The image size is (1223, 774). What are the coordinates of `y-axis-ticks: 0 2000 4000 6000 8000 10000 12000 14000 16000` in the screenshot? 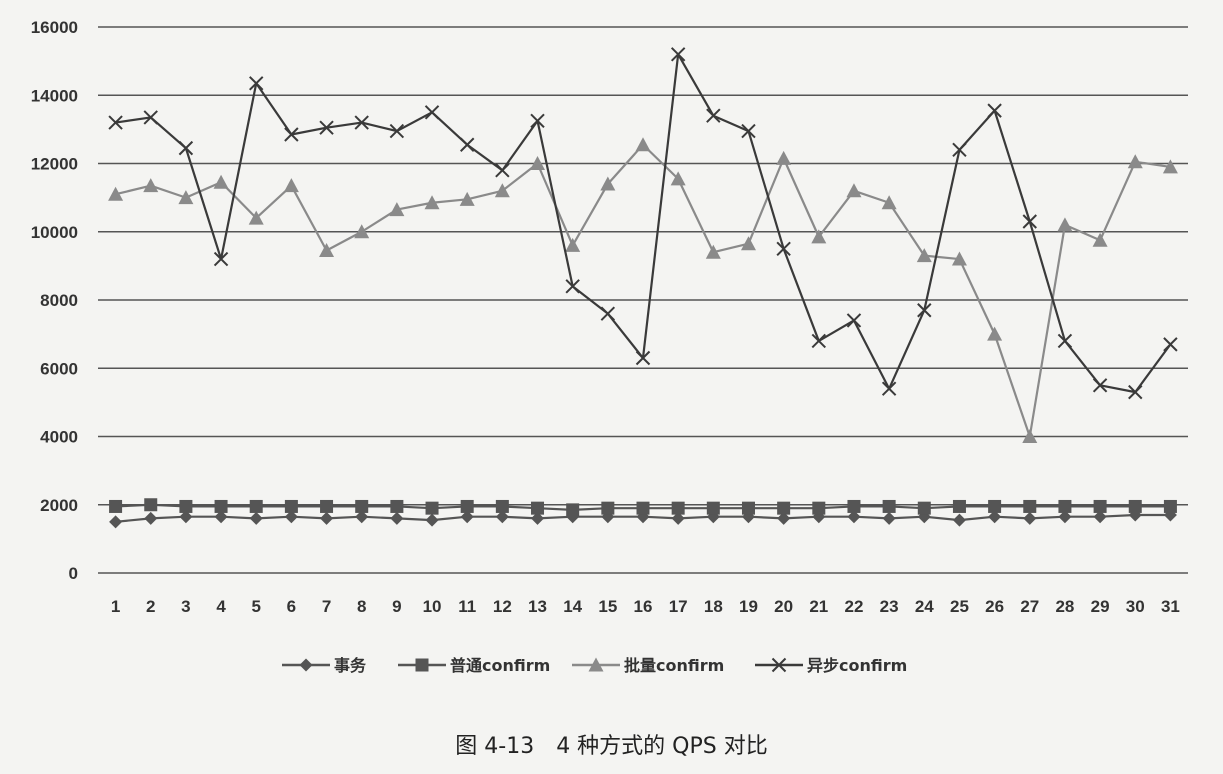 It's located at (54, 300).